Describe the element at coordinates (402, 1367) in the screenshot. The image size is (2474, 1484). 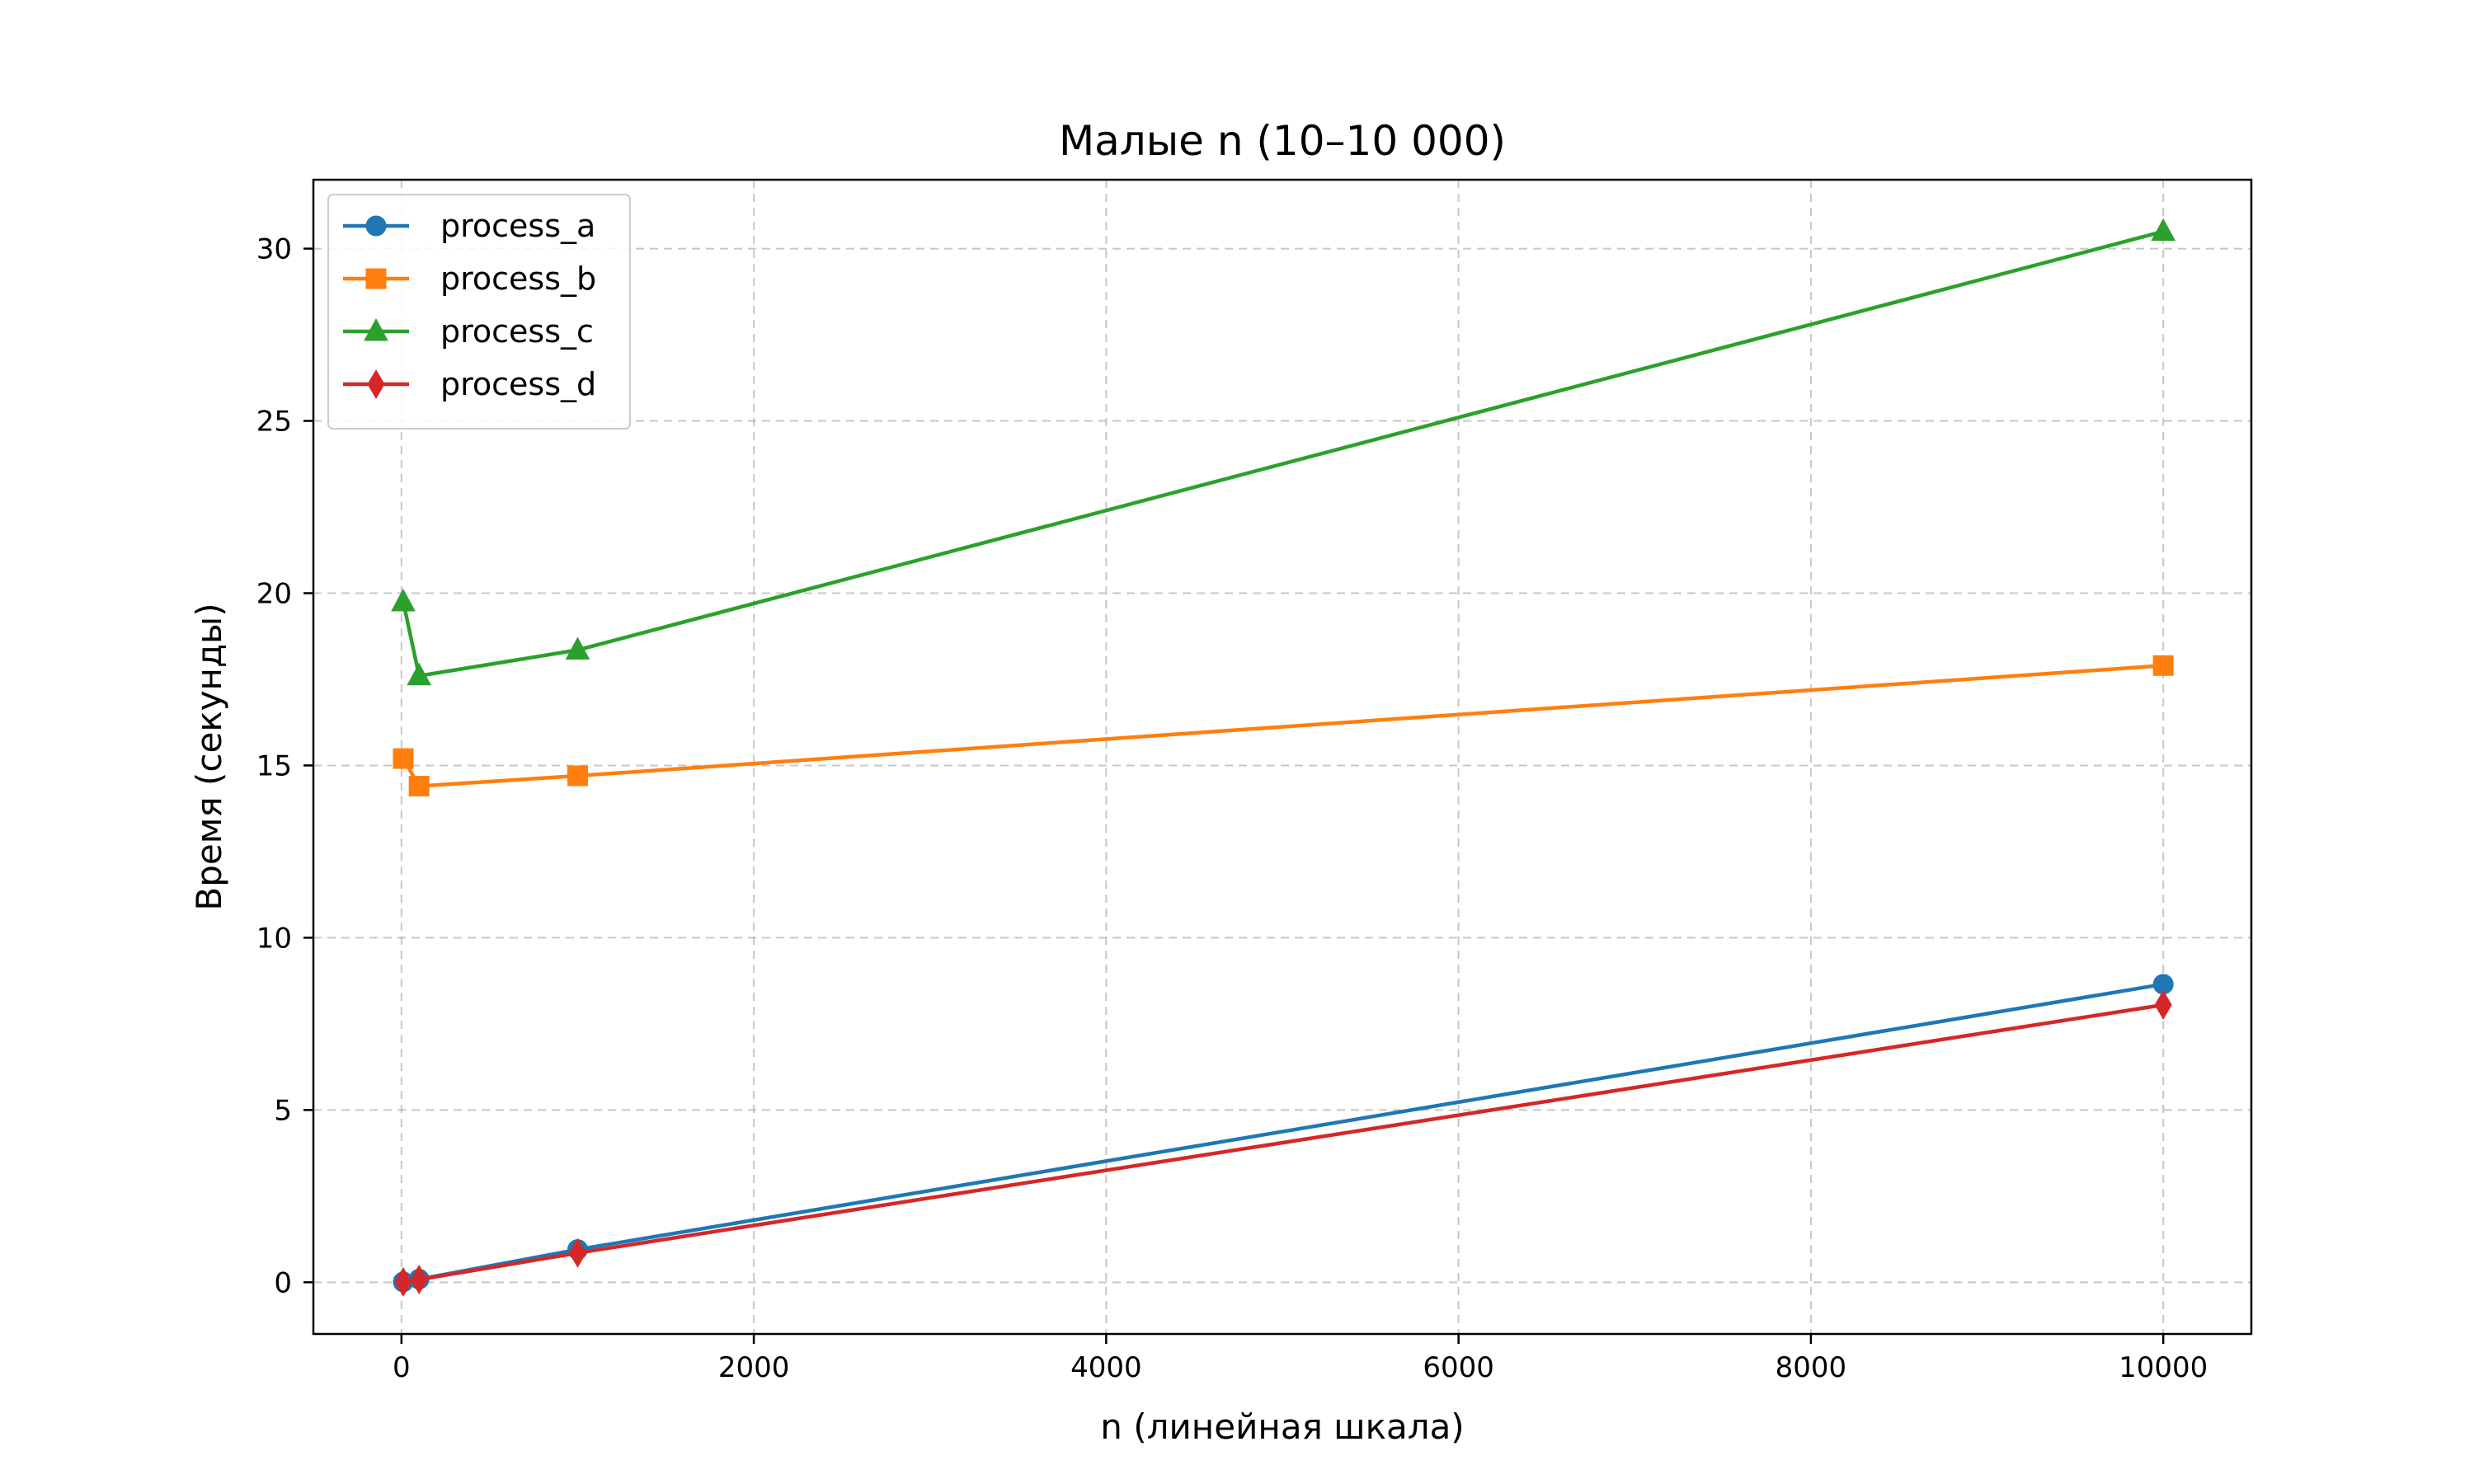
I see `x-tick-label: 0` at that location.